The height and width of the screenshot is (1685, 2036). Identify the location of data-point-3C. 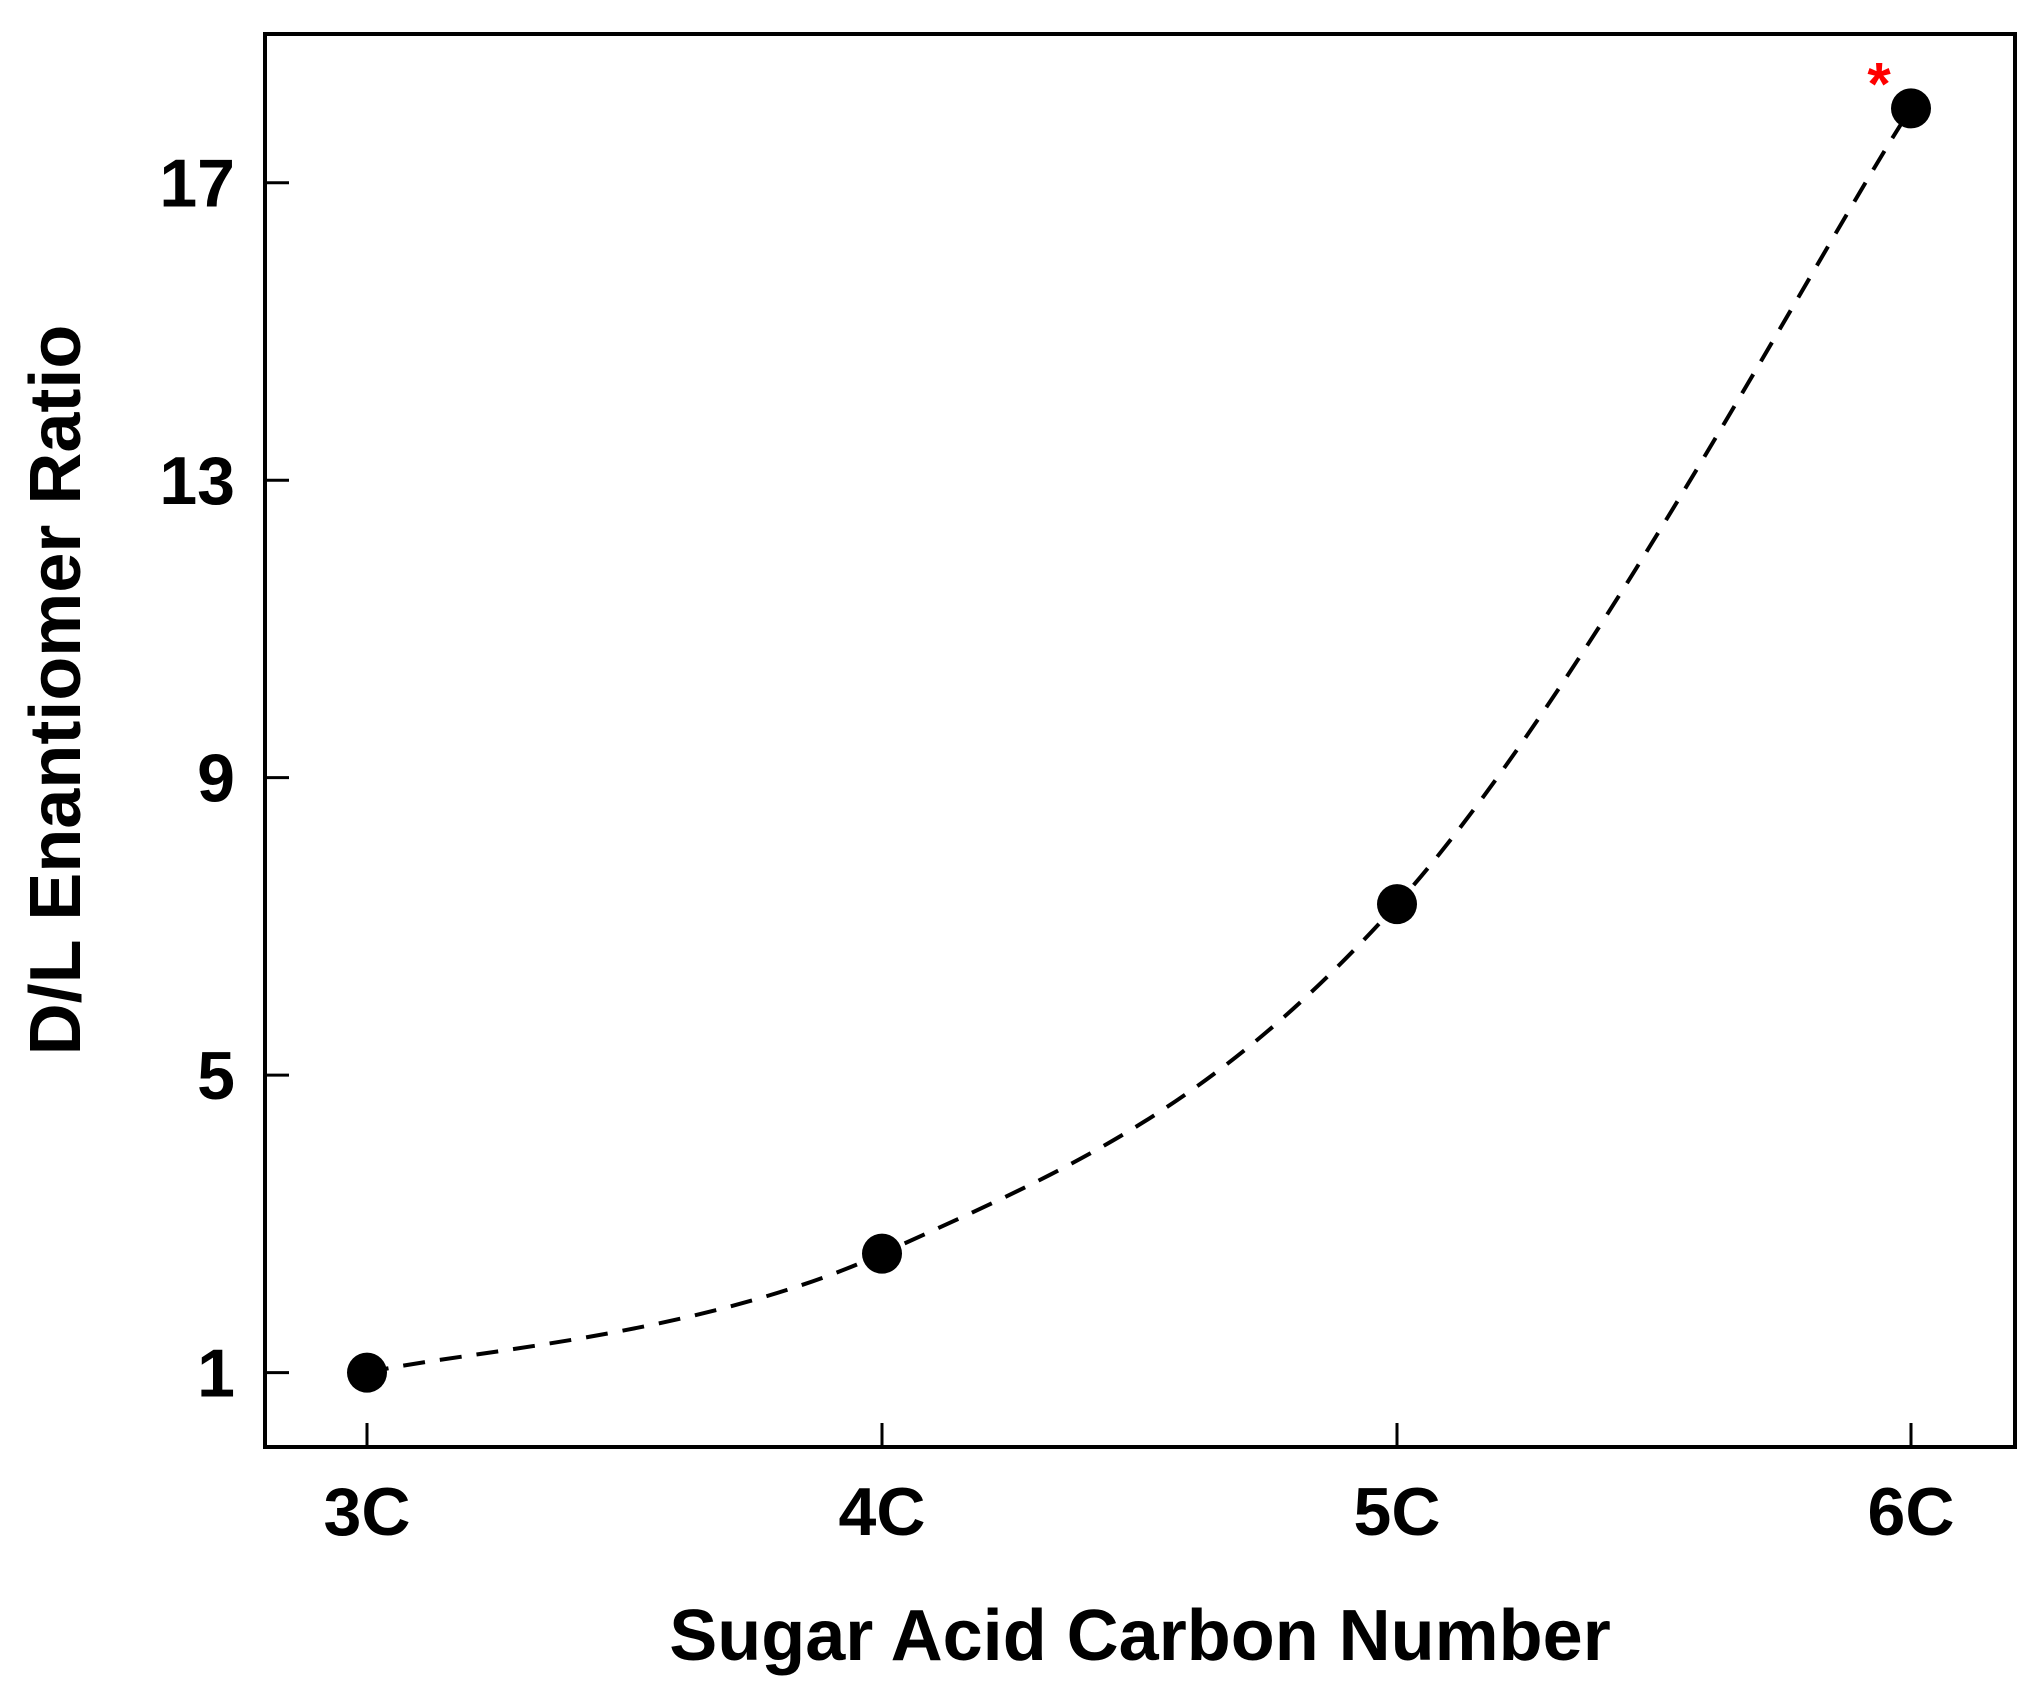
(367, 1372).